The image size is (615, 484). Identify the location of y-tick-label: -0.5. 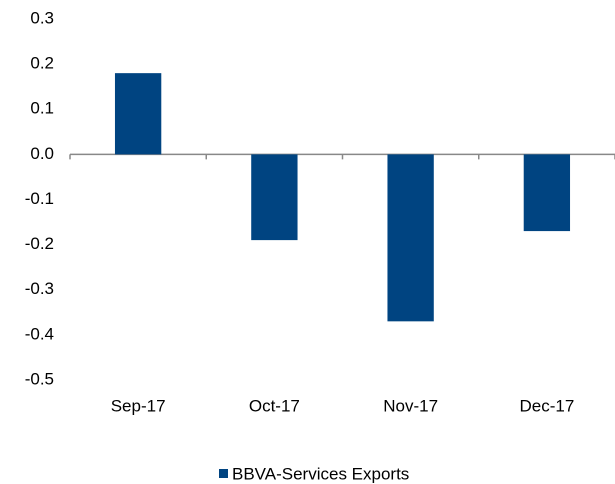
(39, 378).